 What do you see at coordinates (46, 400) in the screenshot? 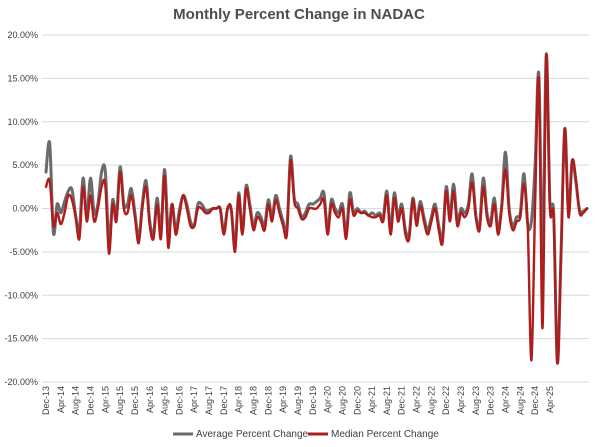
I see `x-tick-label: Dec-13` at bounding box center [46, 400].